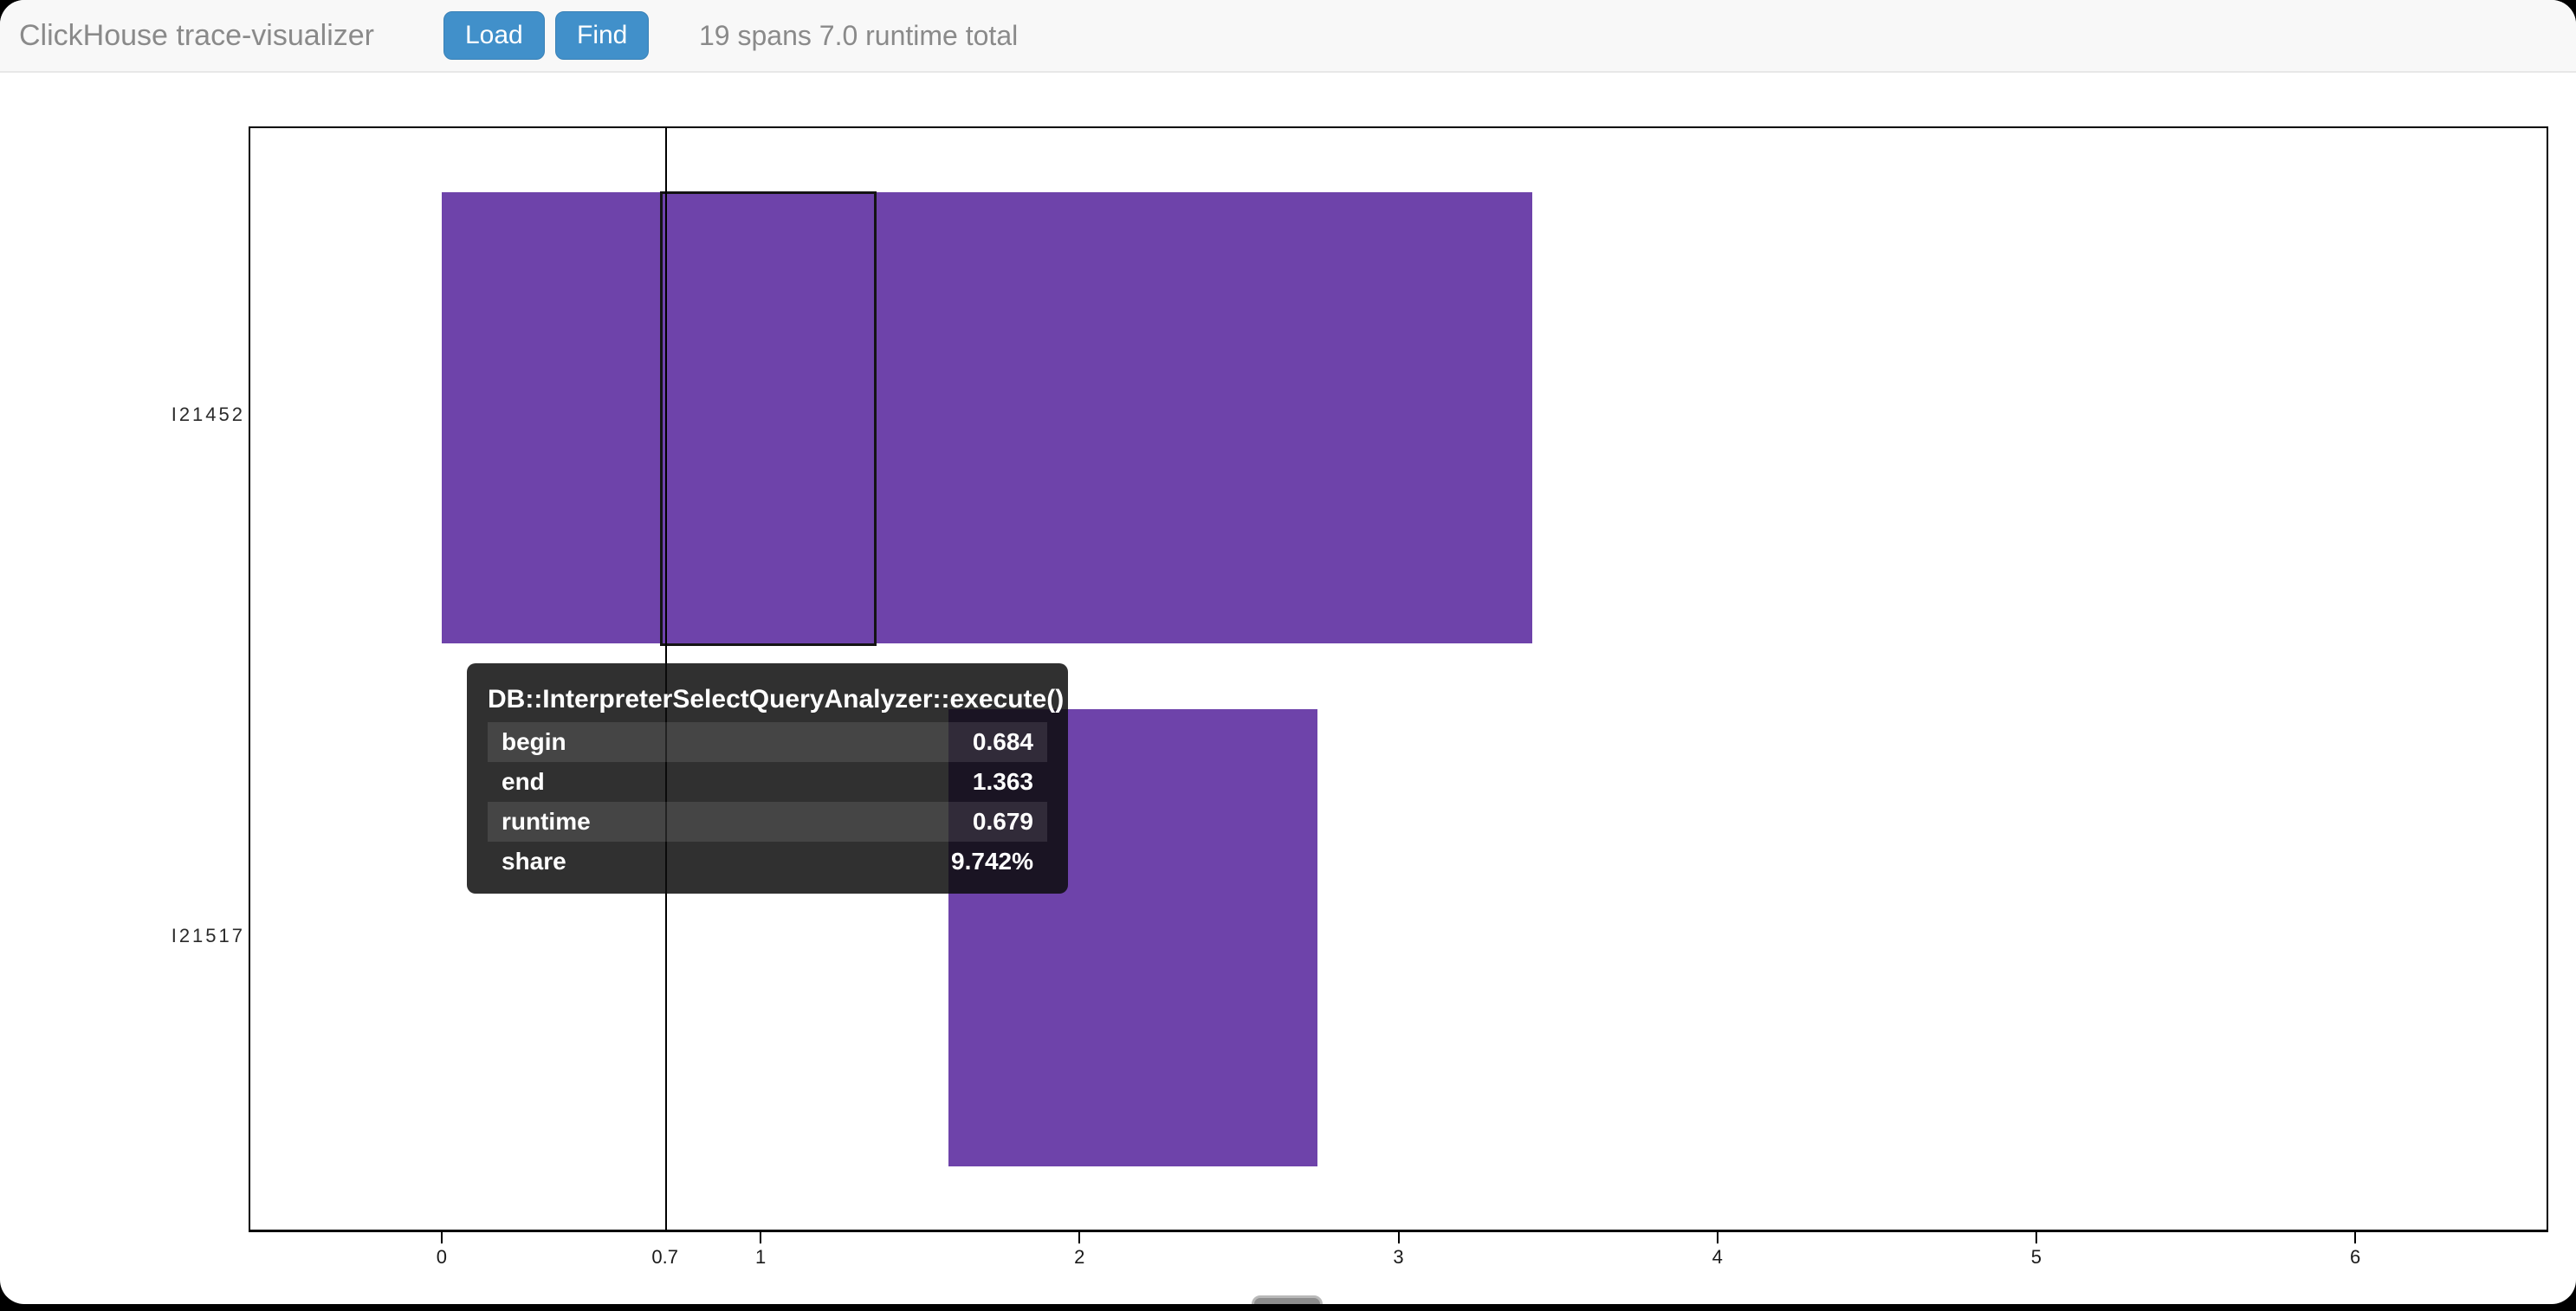 The image size is (2576, 1311). What do you see at coordinates (546, 822) in the screenshot?
I see `tooltip-row-label: runtime` at bounding box center [546, 822].